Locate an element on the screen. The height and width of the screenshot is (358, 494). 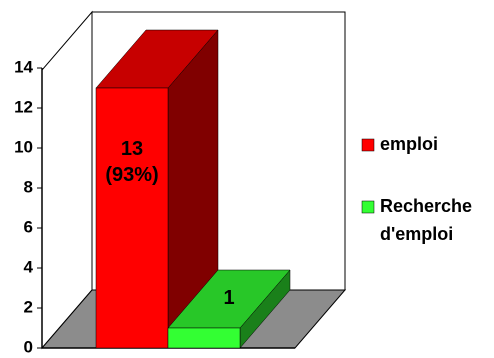
value-label: 1 is located at coordinates (228, 298).